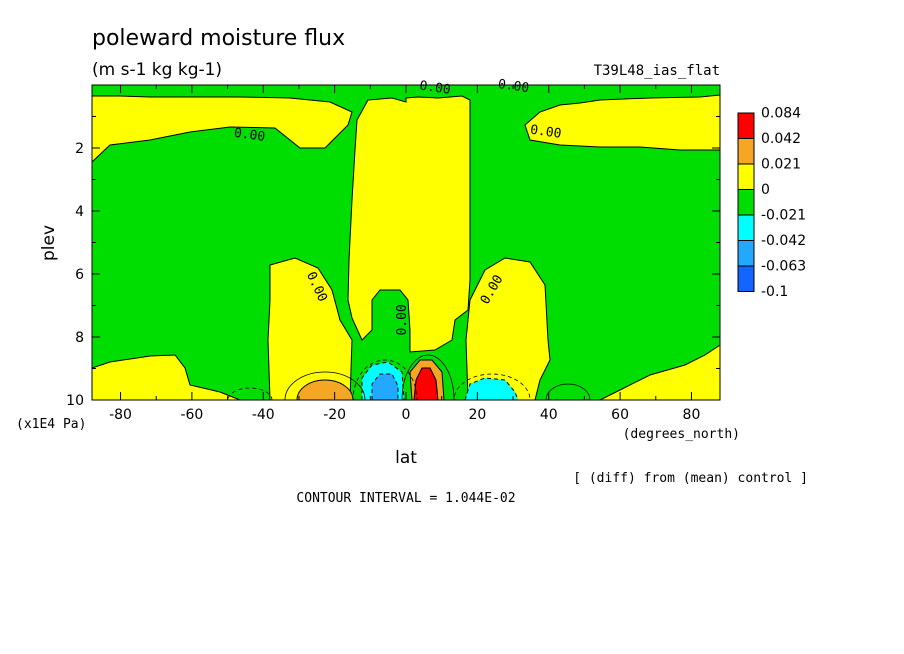  What do you see at coordinates (659, 372) in the screenshot?
I see `region-yellow-bottom-right` at bounding box center [659, 372].